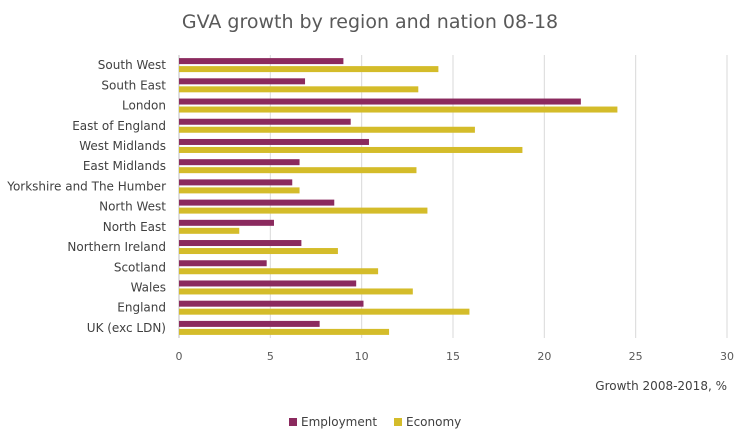 The width and height of the screenshot is (741, 437). I want to click on x-tick-label: 25, so click(636, 356).